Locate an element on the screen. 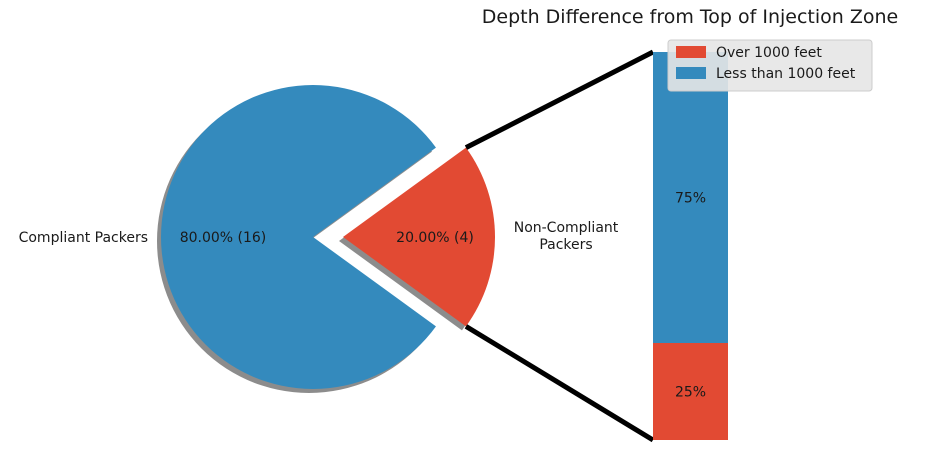  legend-box is located at coordinates (770, 65).